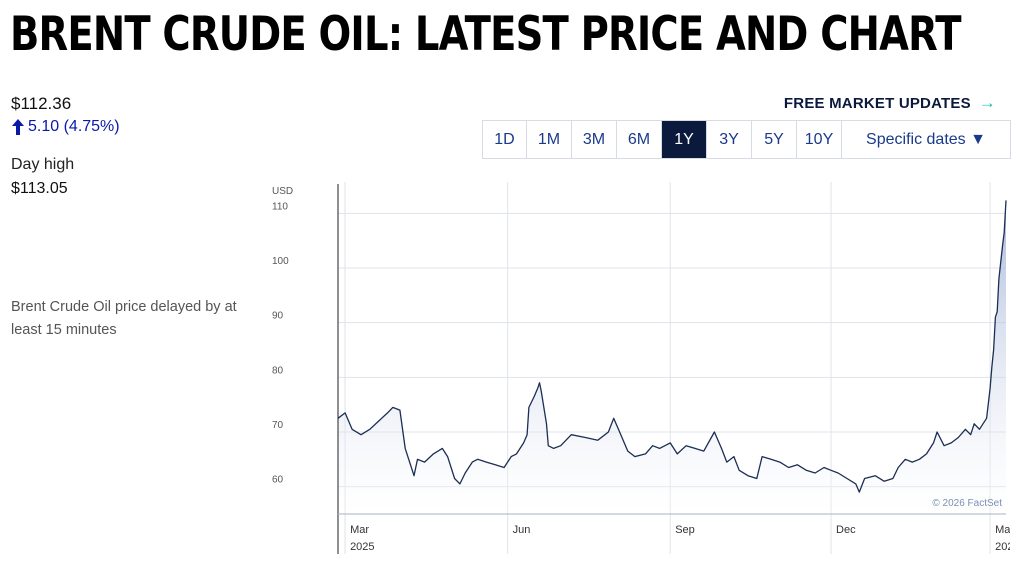 This screenshot has width=1026, height=585. I want to click on day-high-label: Day high, so click(43, 164).